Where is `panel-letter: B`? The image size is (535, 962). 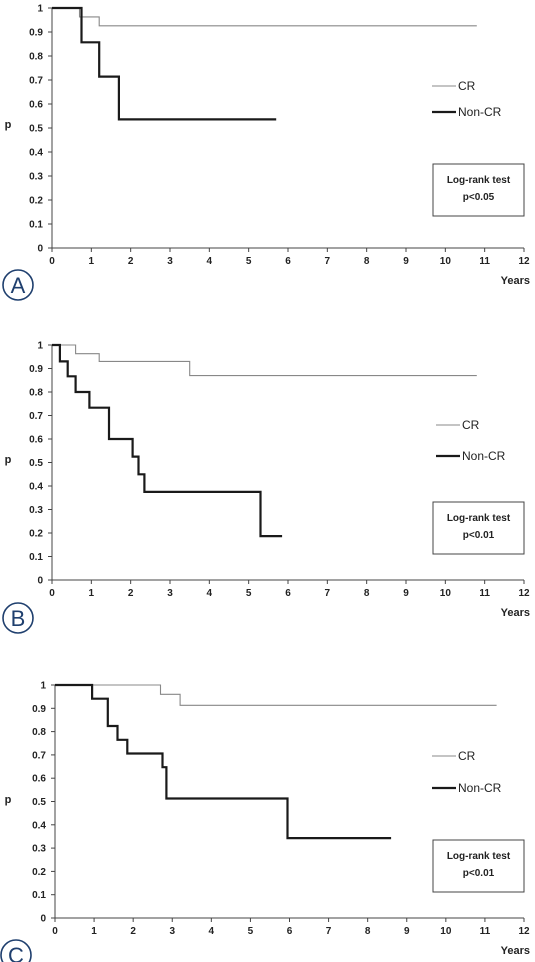
panel-letter: B is located at coordinates (18, 618).